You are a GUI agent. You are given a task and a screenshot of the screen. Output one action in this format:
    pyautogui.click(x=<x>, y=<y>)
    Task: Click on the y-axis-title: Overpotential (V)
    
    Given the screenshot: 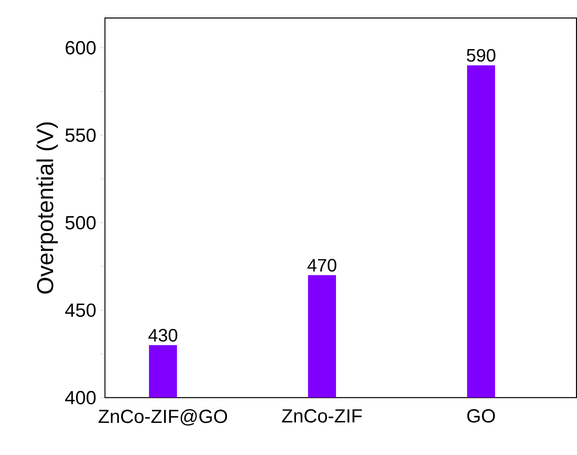 What is the action you would take?
    pyautogui.click(x=47, y=208)
    